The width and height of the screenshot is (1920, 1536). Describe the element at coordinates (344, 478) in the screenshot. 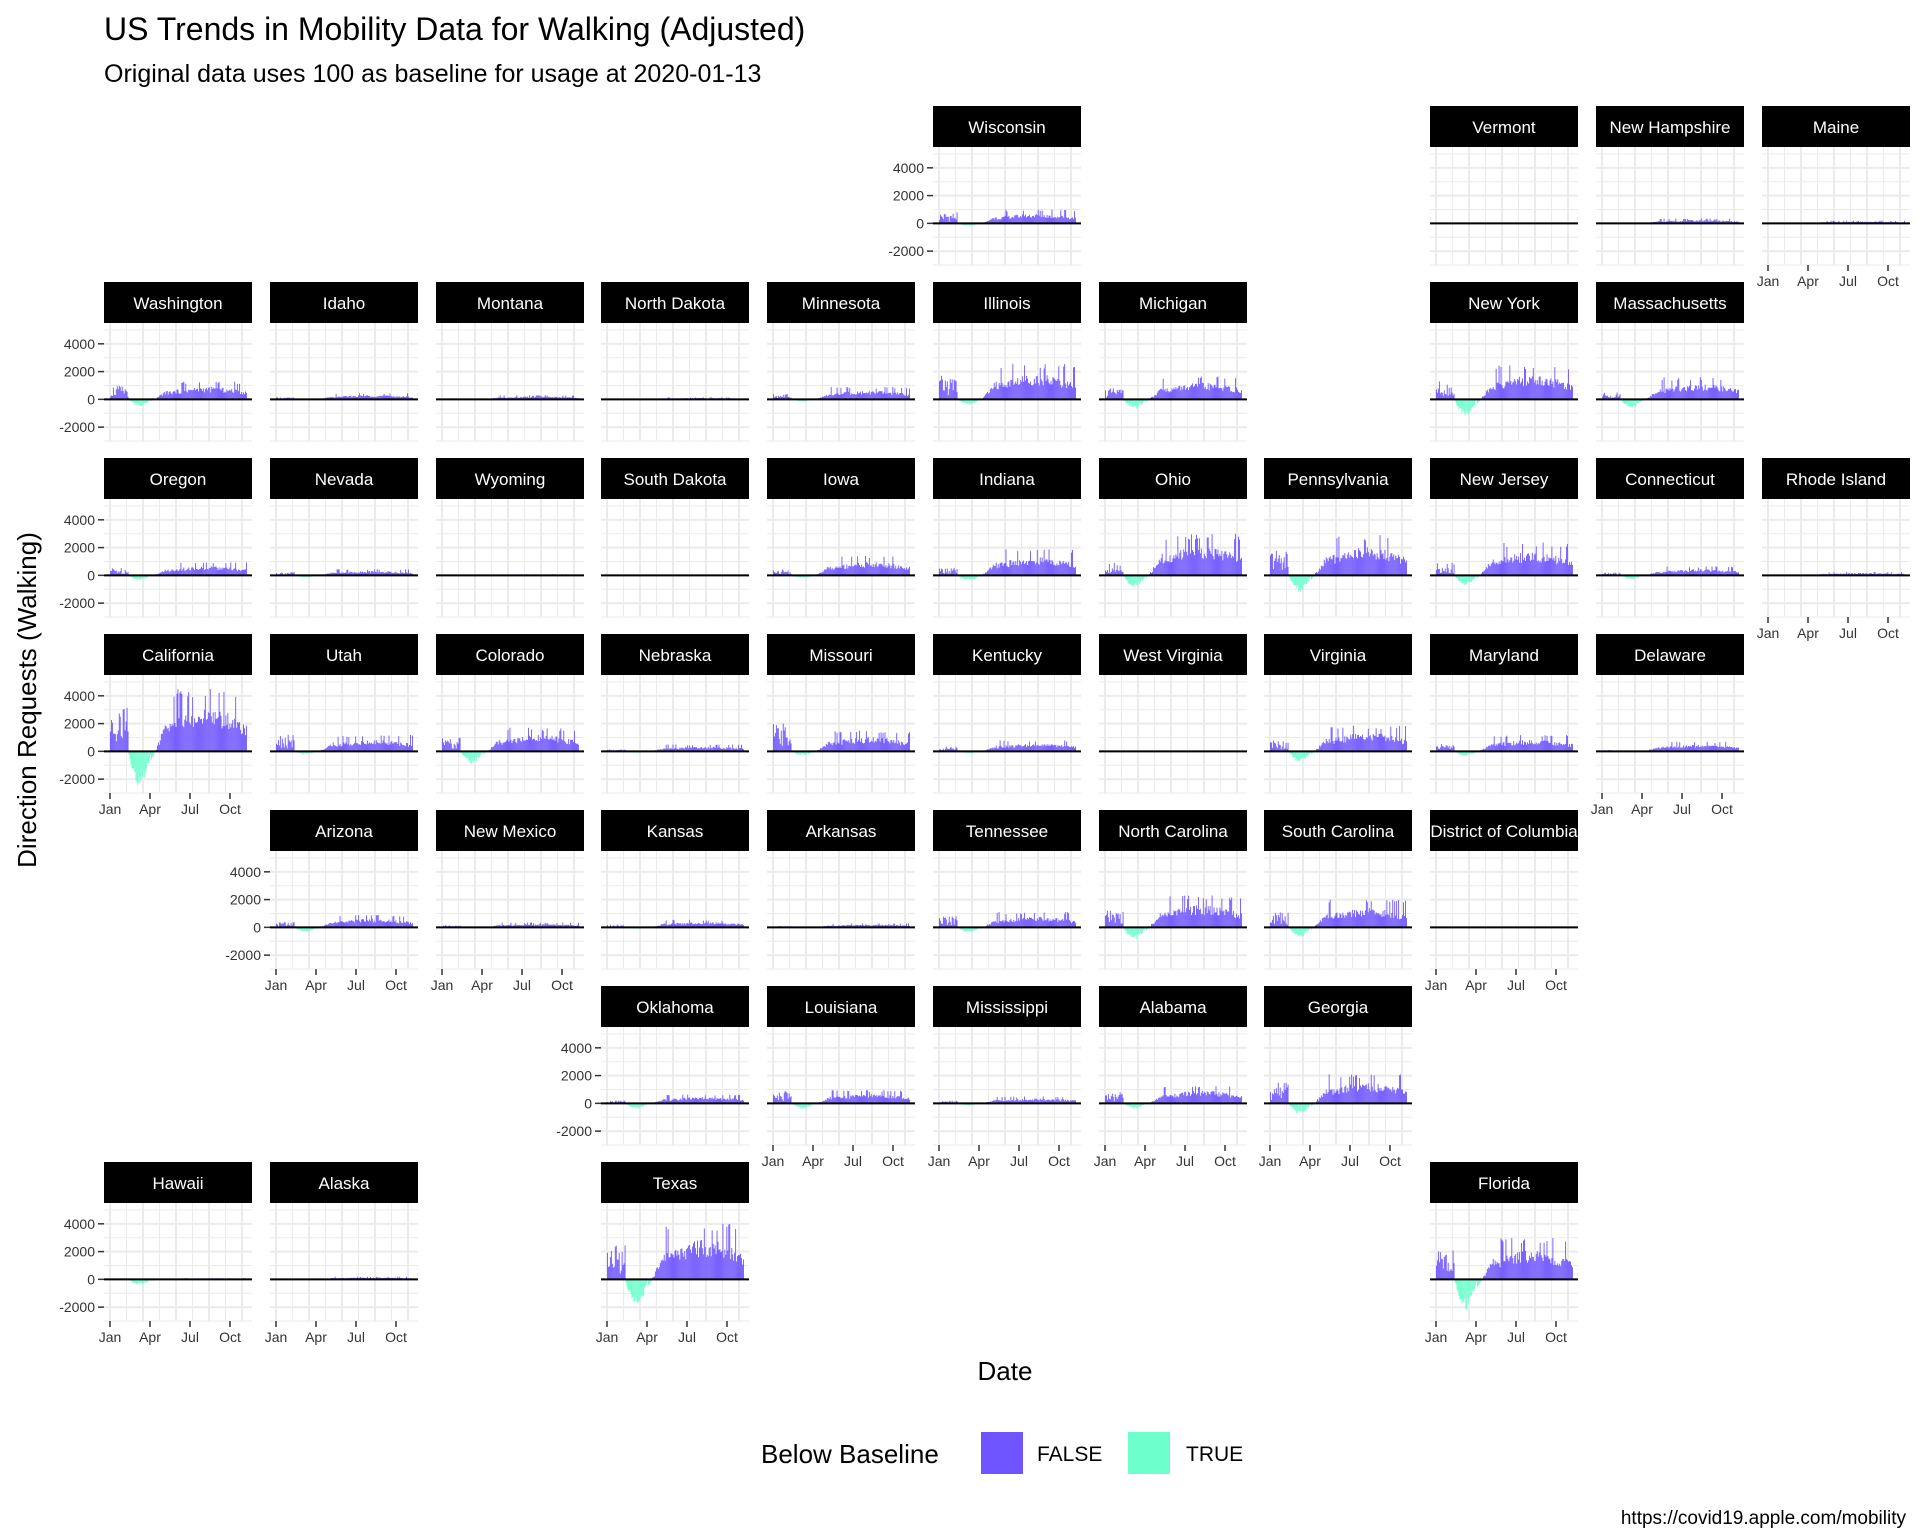

I see `facet-strip` at that location.